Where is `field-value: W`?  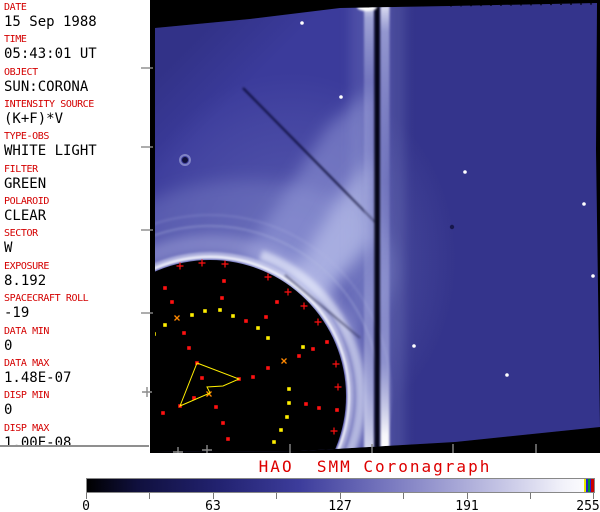 field-value: W is located at coordinates (8, 248).